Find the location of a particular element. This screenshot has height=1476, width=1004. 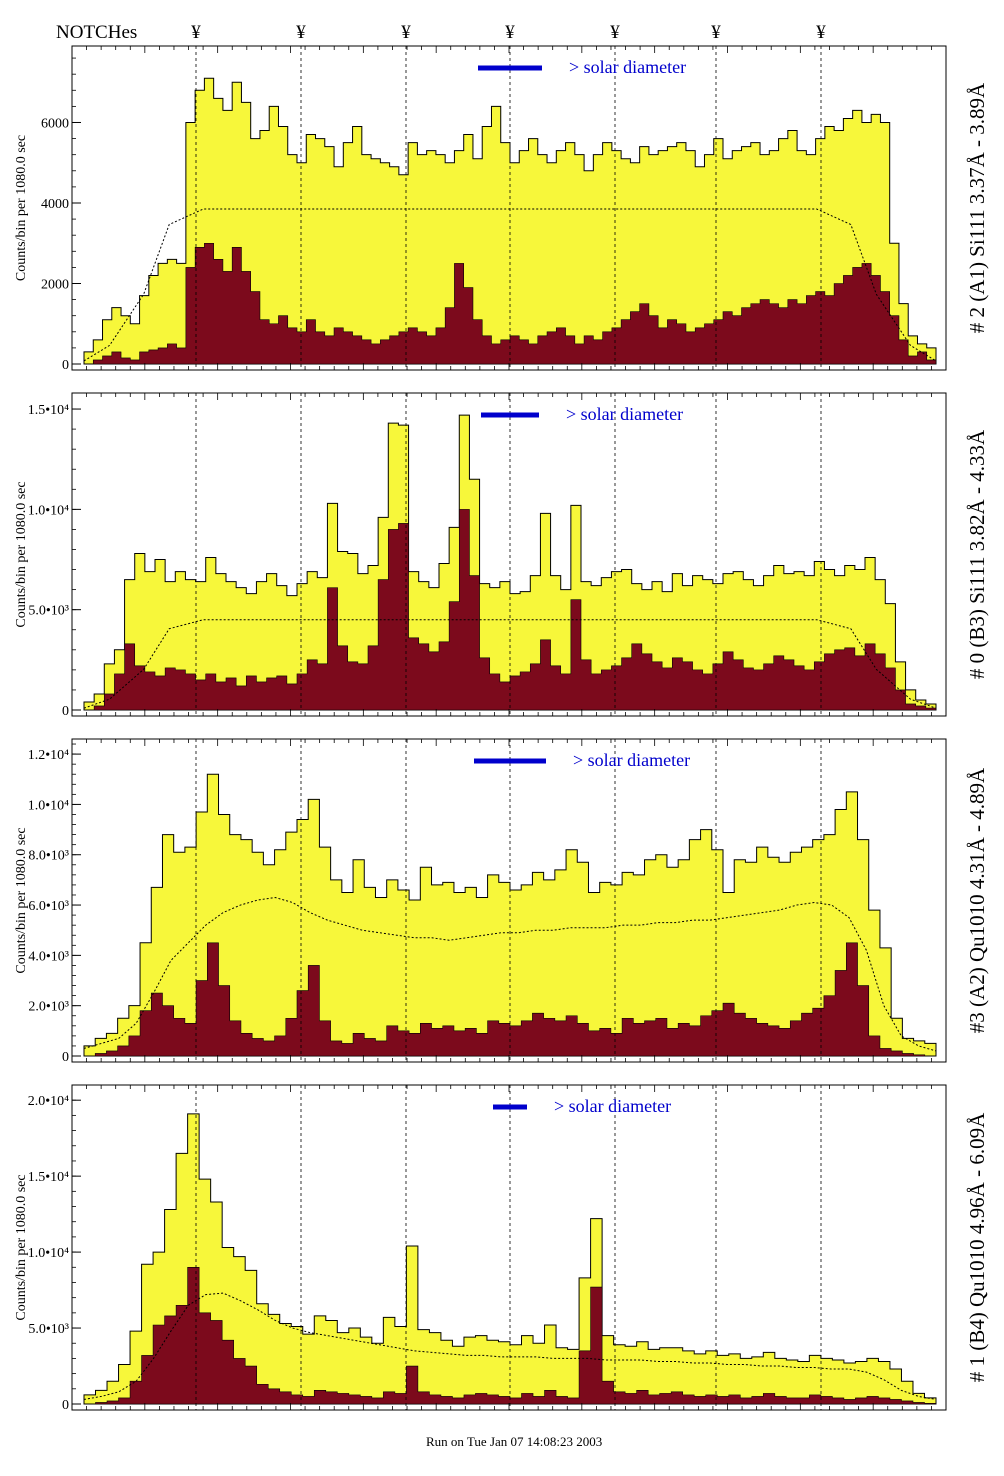

right-panel-label: # 1 (B4) Qu1010 4.96Å - 6.09Å is located at coordinates (977, 1247).